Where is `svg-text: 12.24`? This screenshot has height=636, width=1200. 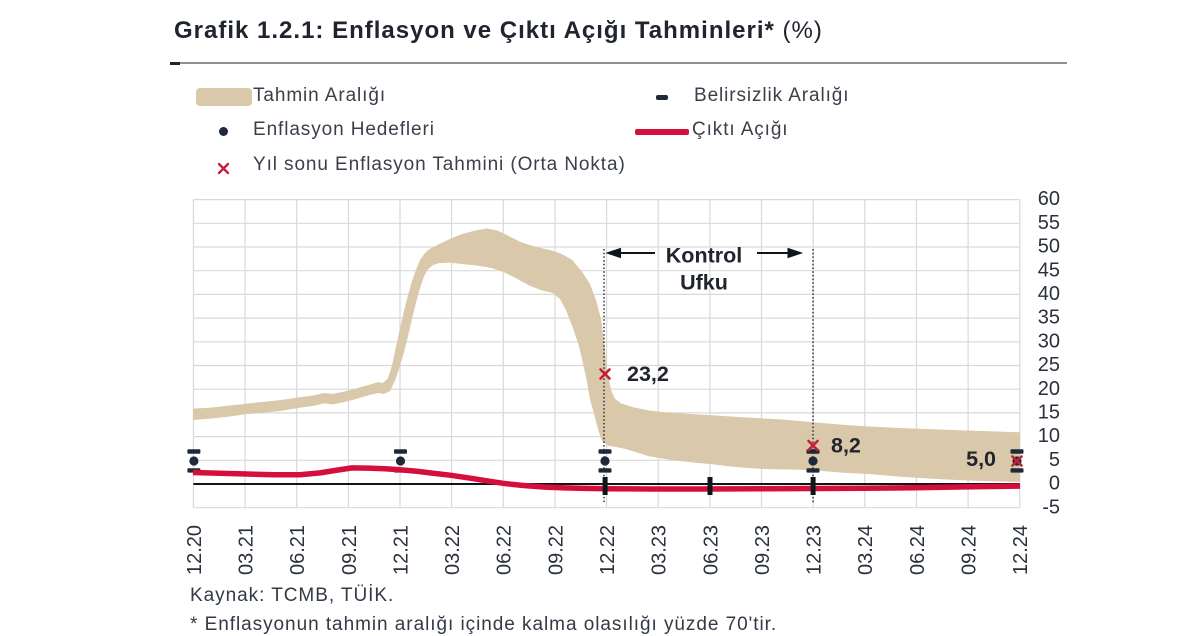 svg-text: 12.24 is located at coordinates (1021, 550).